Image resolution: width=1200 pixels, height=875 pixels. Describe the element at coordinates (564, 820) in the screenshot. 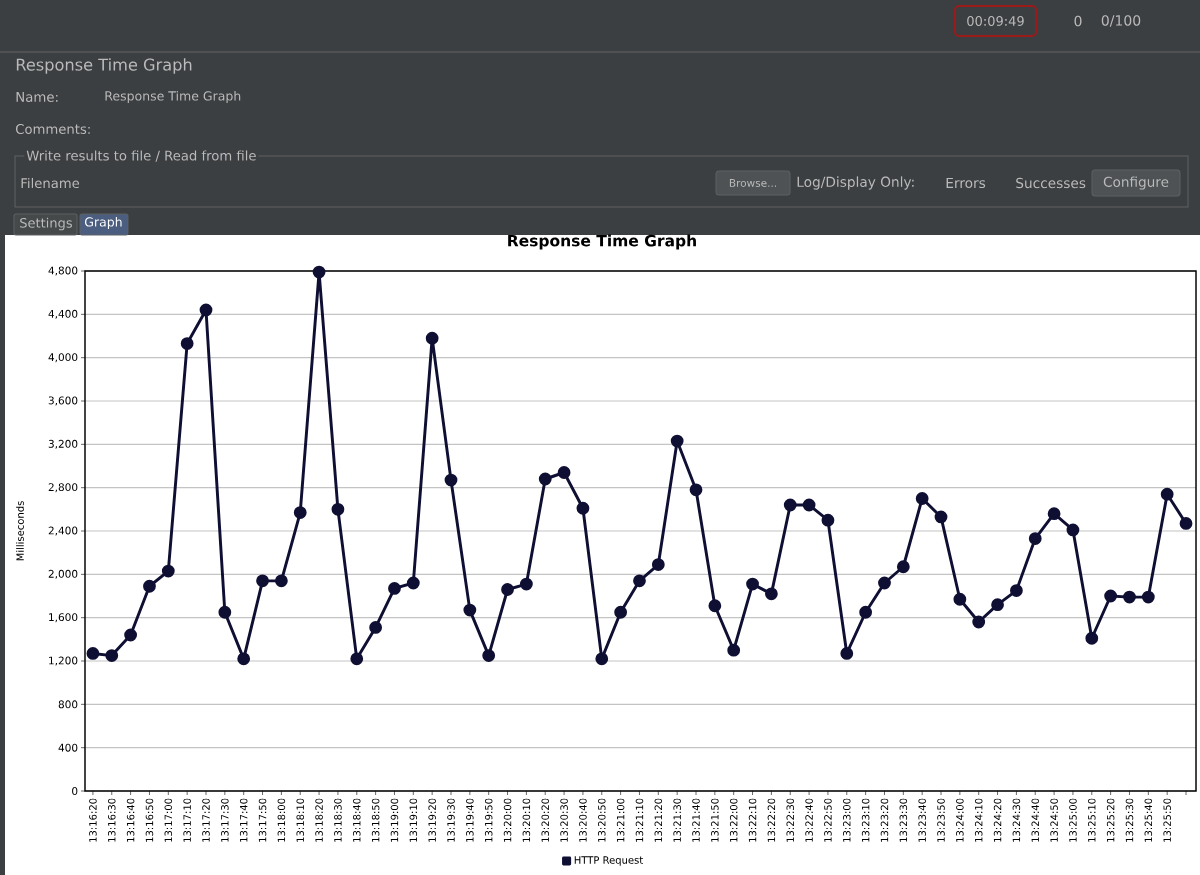

I see `x-tick-label: 13:20:30` at that location.